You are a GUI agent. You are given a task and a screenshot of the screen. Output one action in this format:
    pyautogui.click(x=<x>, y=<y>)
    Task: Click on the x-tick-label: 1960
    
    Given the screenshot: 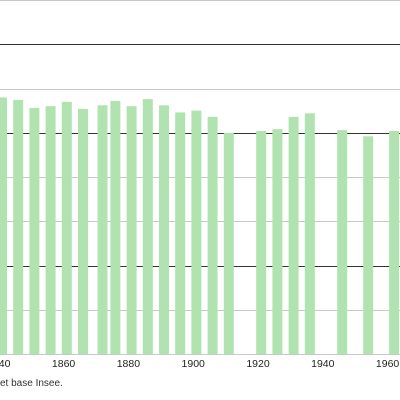 What is the action you would take?
    pyautogui.click(x=388, y=364)
    